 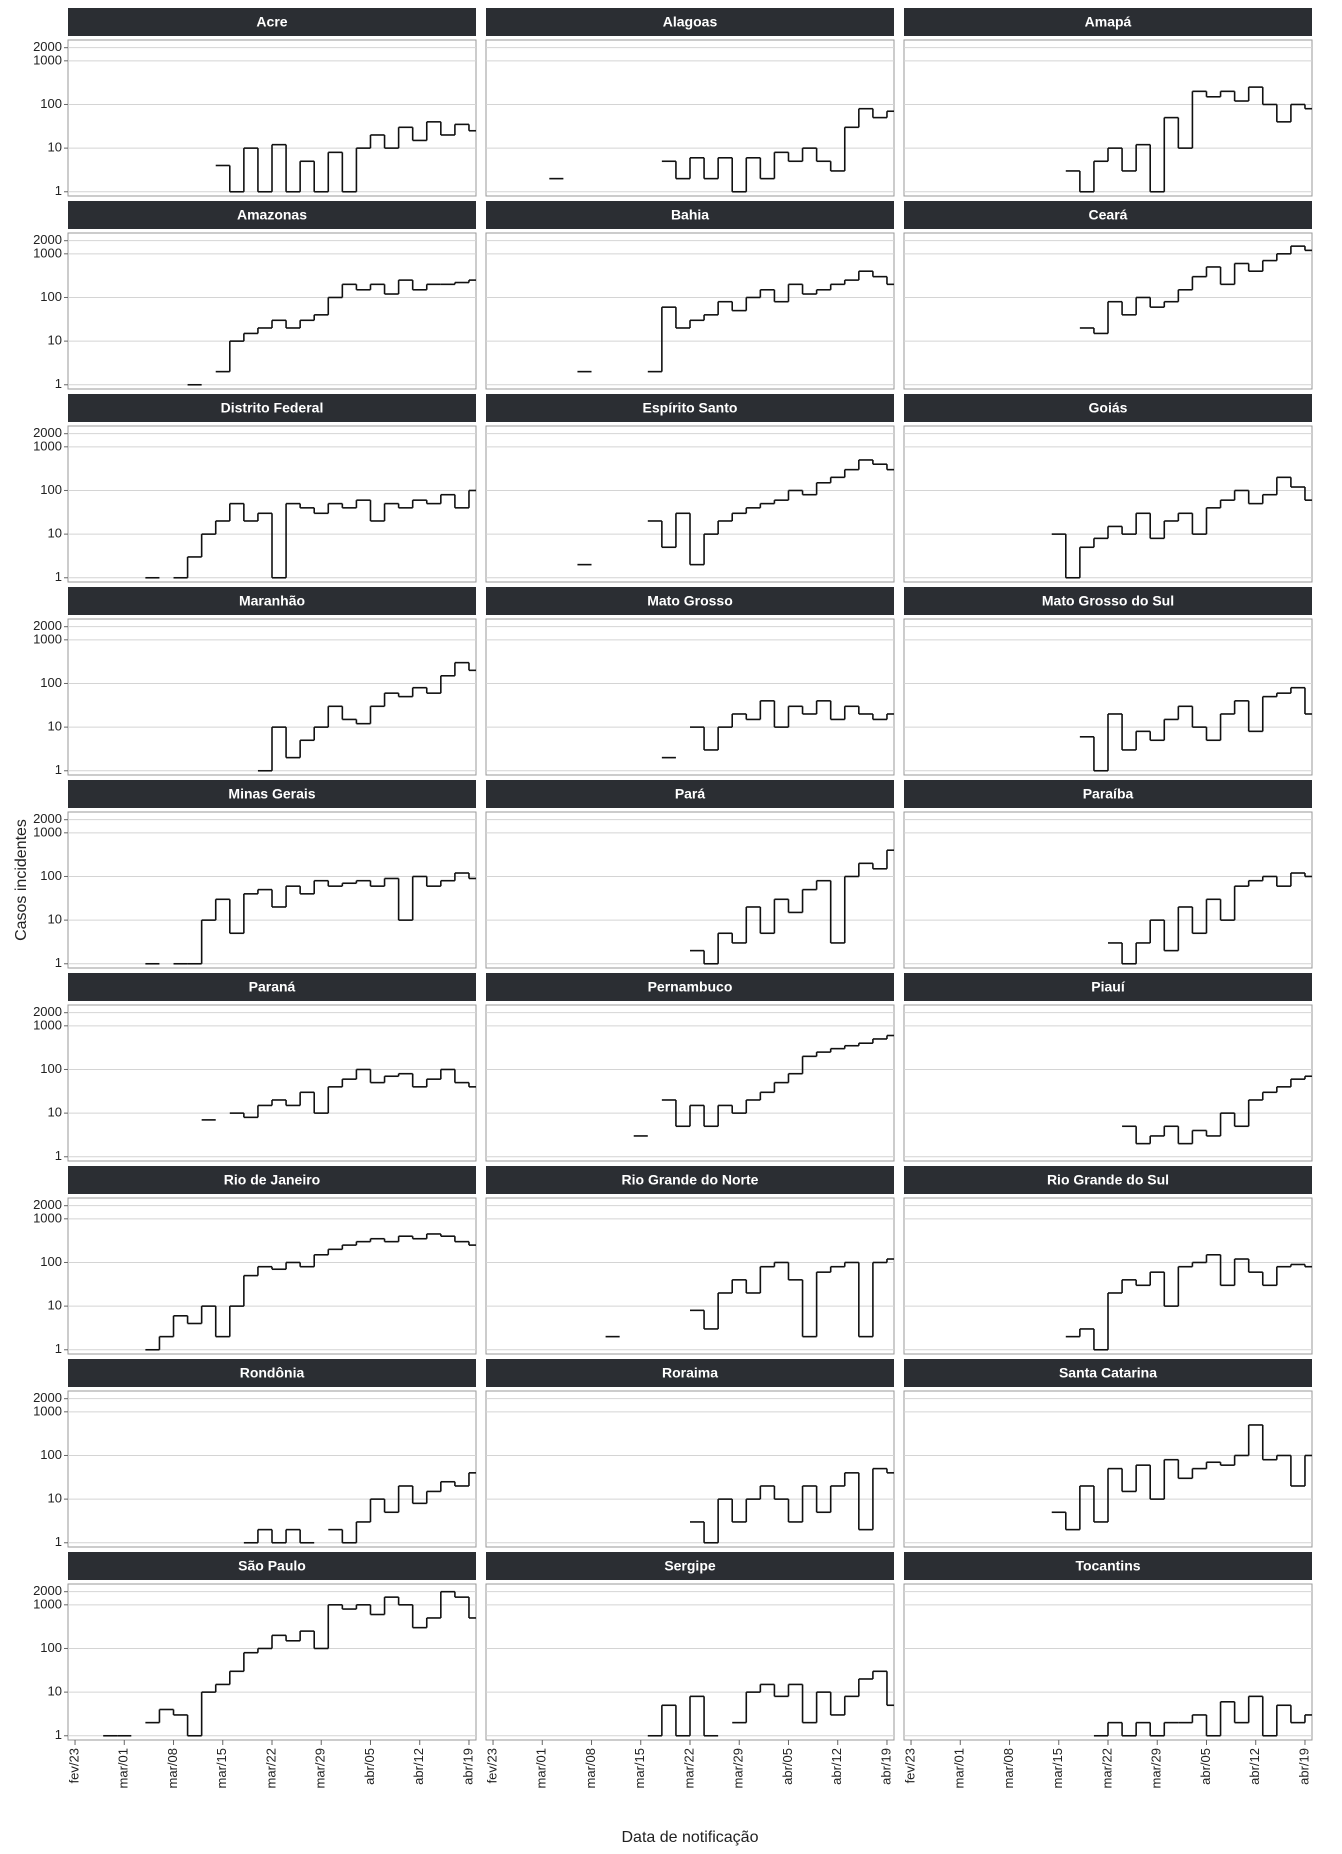 I want to click on panel-title: Piauí, so click(x=1108, y=987).